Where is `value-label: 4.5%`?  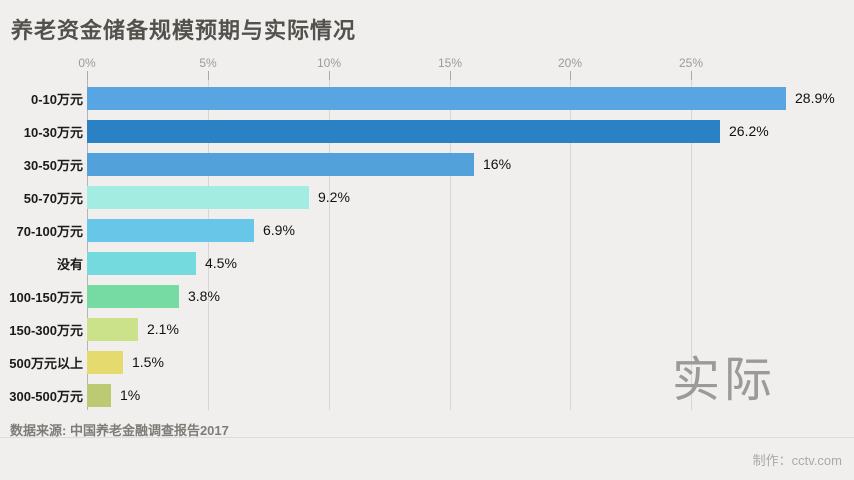 value-label: 4.5% is located at coordinates (221, 263).